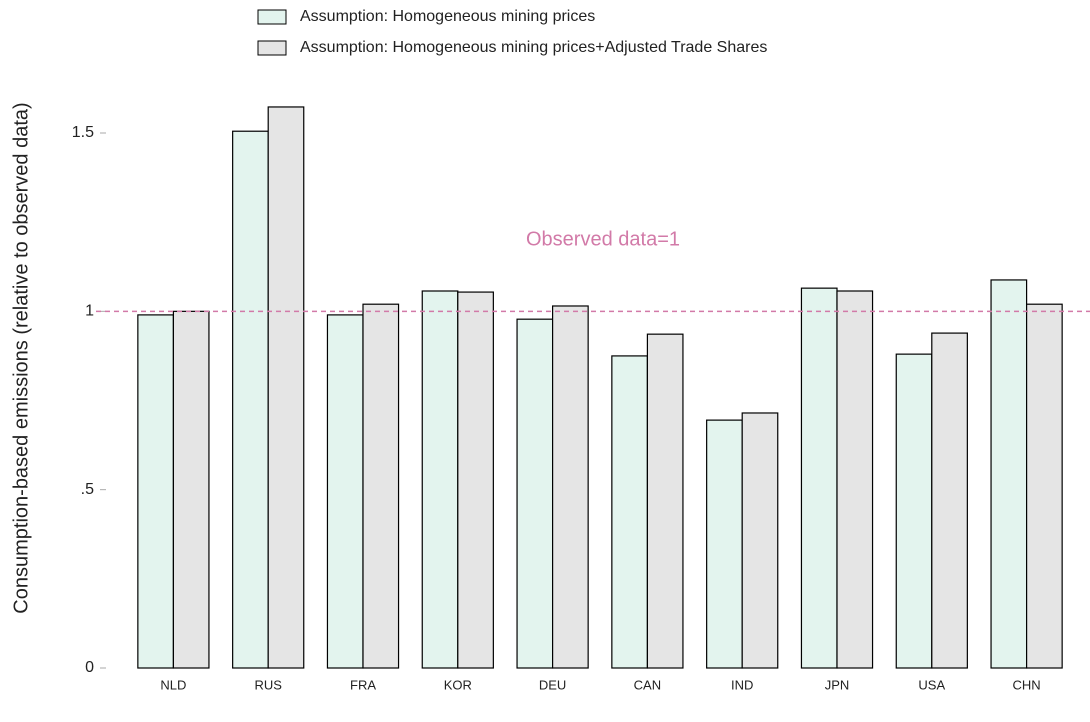  I want to click on y-tick-label: 0, so click(89, 667).